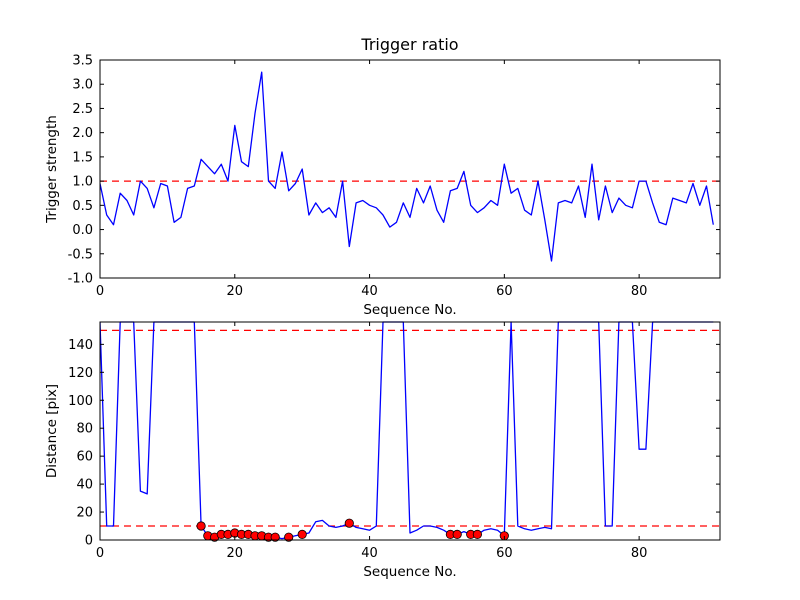  What do you see at coordinates (369, 291) in the screenshot?
I see `trigger-strength-x-tick-label: 40` at bounding box center [369, 291].